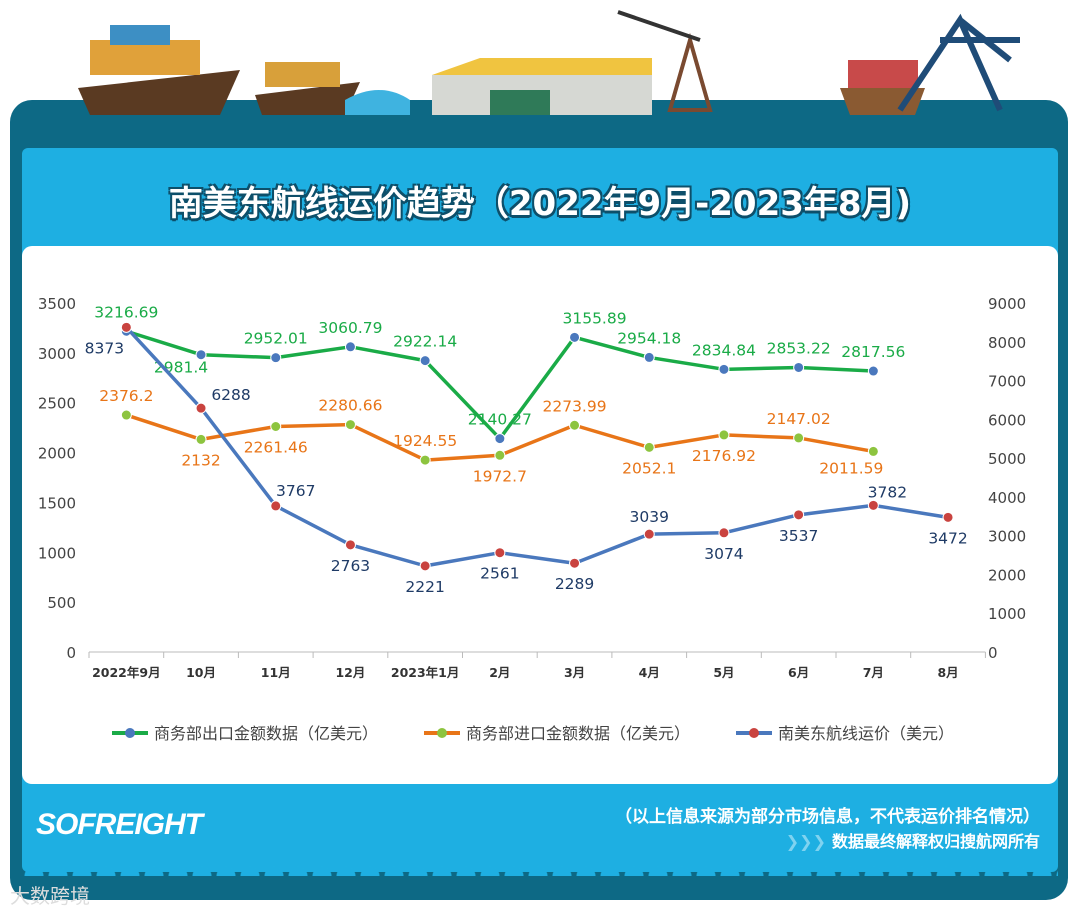 The height and width of the screenshot is (915, 1080). Describe the element at coordinates (424, 587) in the screenshot. I see `data-label: 2221` at that location.